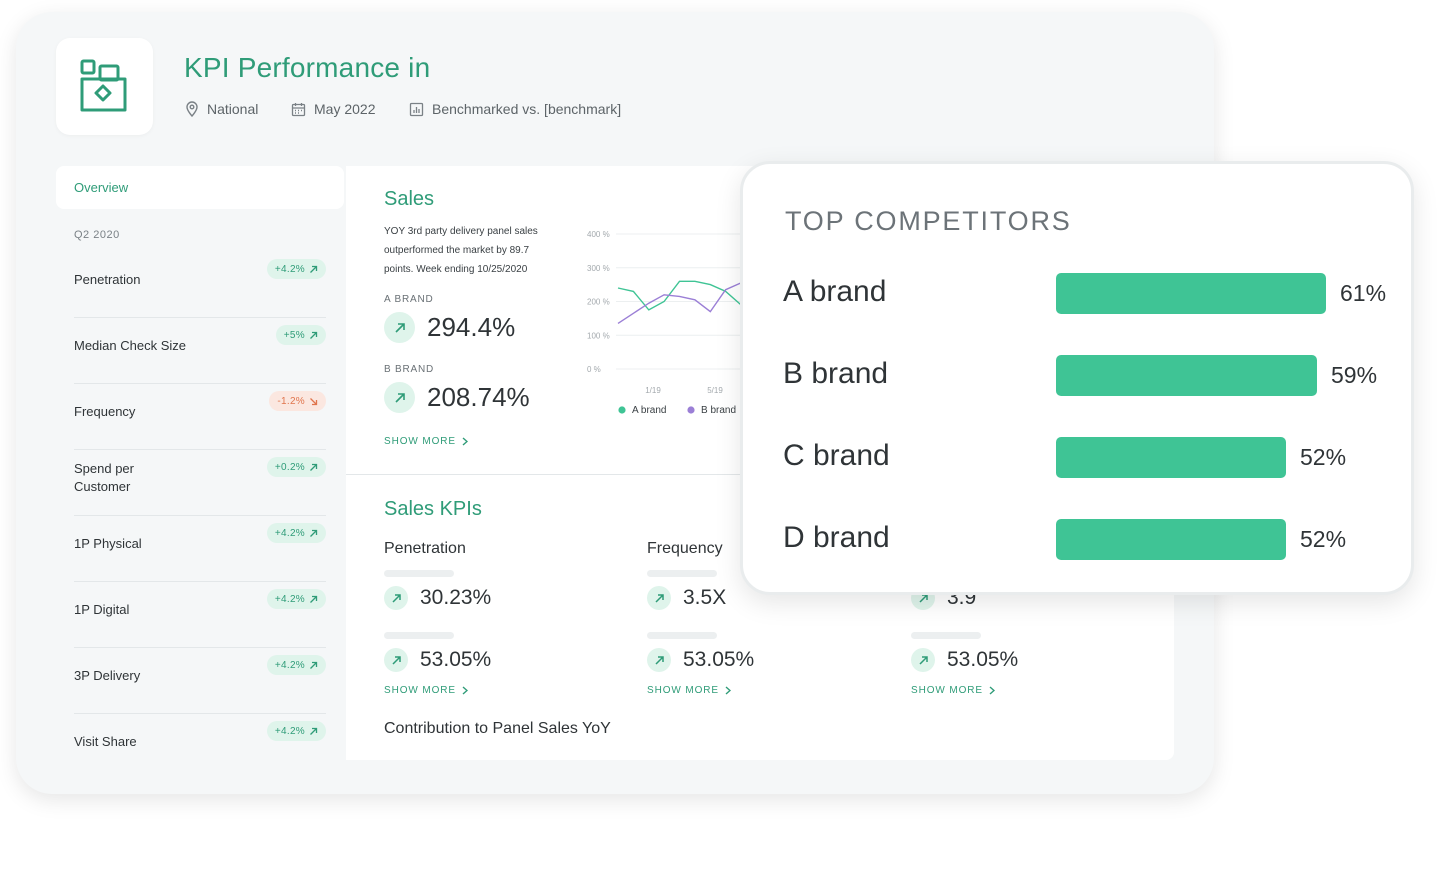  Describe the element at coordinates (928, 221) in the screenshot. I see `top-competitors-title: TOP COMPETITORS` at that location.